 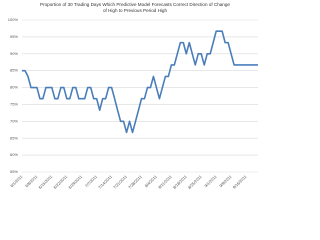 I want to click on x-tick-label: 9/16/2011, so click(x=240, y=181).